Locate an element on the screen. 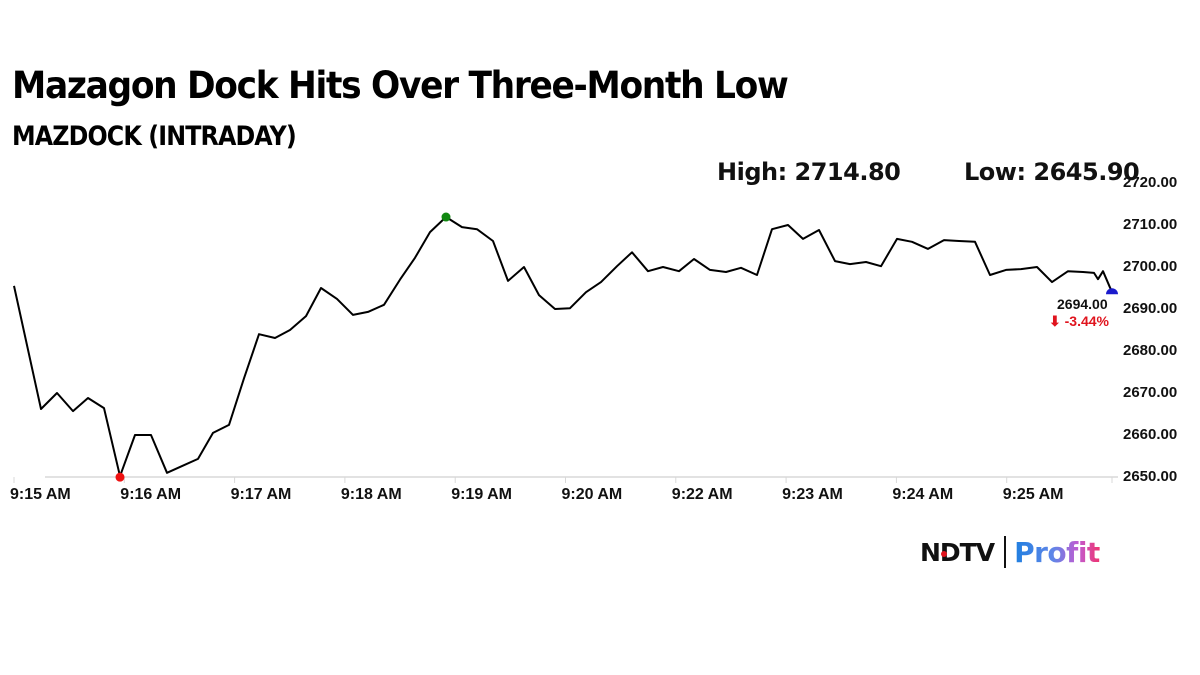 Image resolution: width=1200 pixels, height=675 pixels. x-tick-label: 9:16 AM is located at coordinates (151, 494).